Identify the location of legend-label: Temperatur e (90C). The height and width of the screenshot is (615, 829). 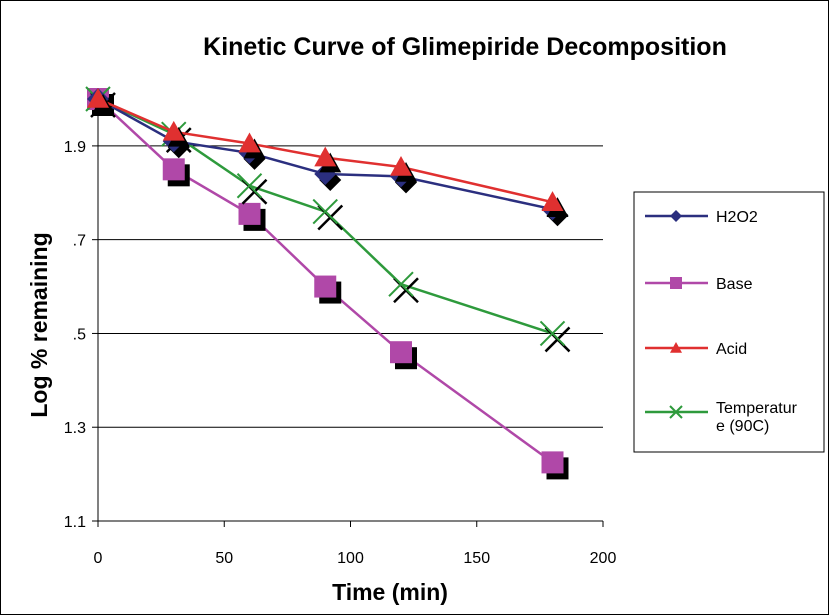
(757, 417).